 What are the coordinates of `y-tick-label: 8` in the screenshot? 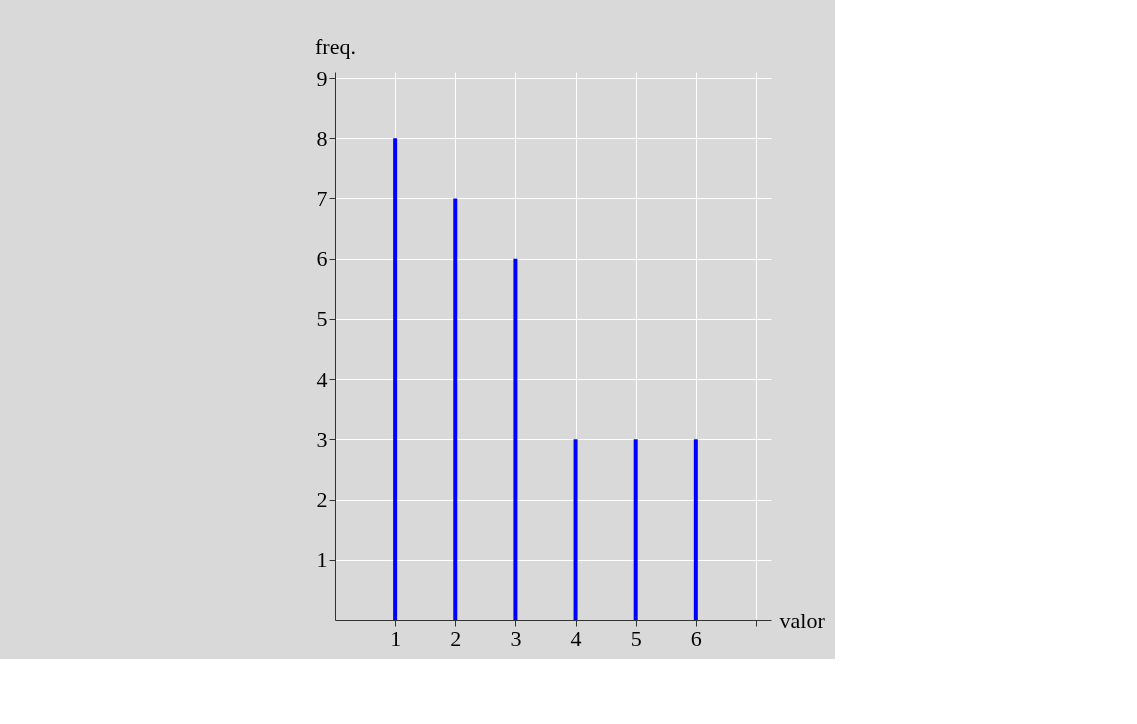 It's located at (322, 138).